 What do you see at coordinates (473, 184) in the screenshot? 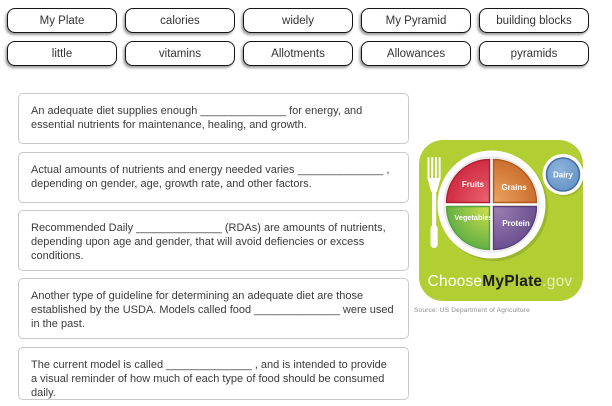
I see `fruits-label: Fruits` at bounding box center [473, 184].